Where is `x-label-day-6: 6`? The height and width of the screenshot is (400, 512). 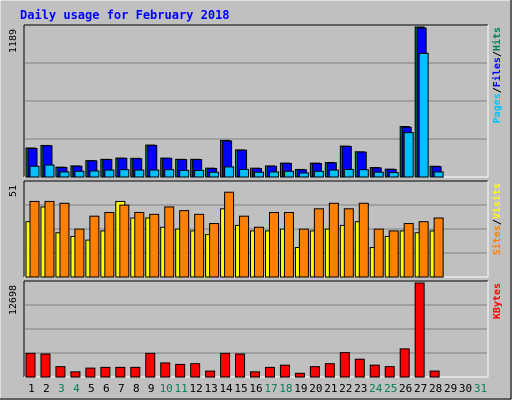
x-label-day-6: 6 is located at coordinates (106, 388).